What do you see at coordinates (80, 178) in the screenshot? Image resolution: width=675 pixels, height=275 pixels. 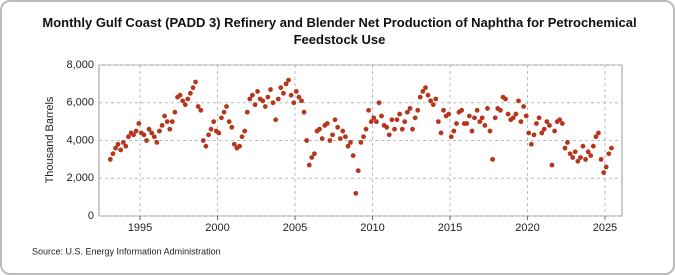 I see `y-tick-label: 2,000` at bounding box center [80, 178].